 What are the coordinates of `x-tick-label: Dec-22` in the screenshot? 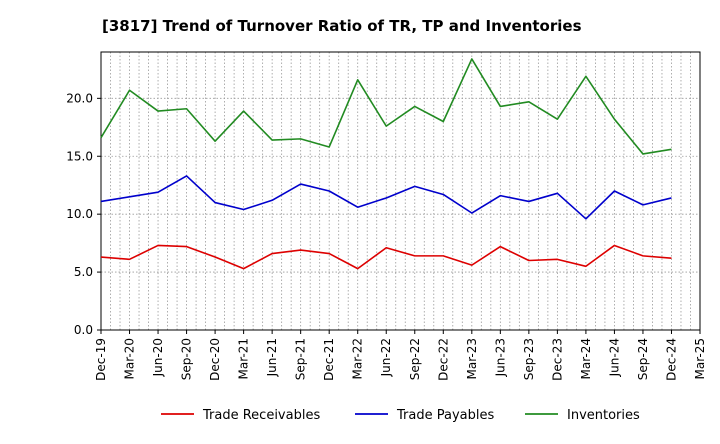 It's located at (443, 359).